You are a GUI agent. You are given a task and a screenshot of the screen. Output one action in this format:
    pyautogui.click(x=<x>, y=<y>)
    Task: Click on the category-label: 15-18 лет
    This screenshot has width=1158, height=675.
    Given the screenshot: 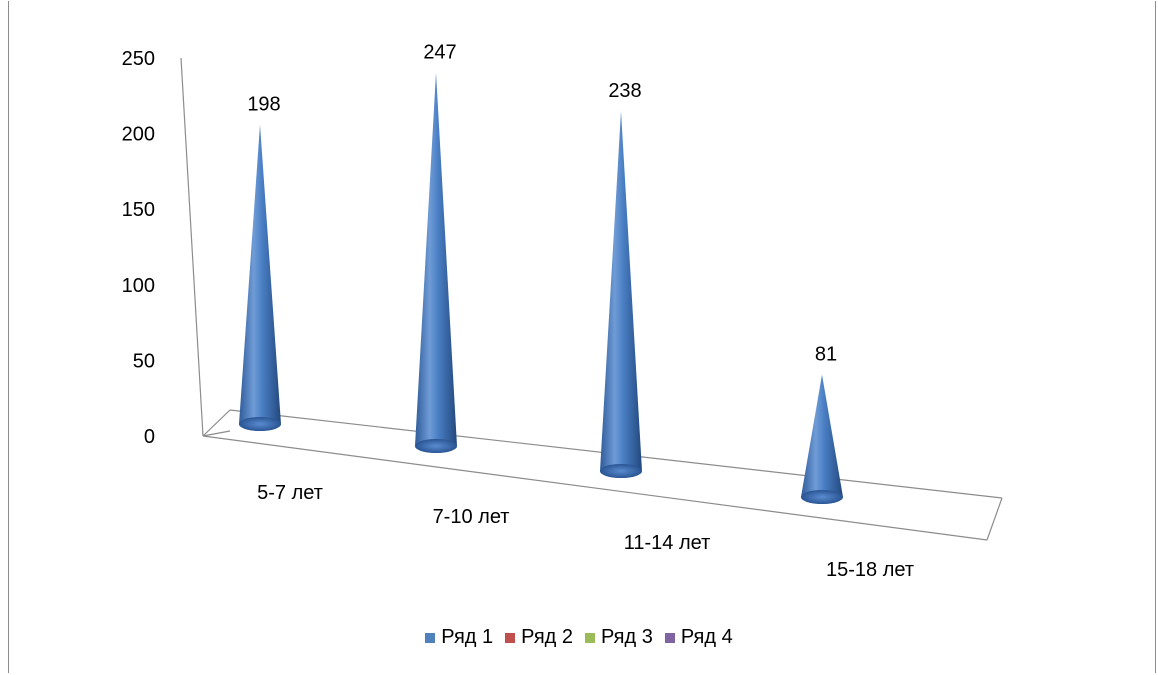 What is the action you would take?
    pyautogui.click(x=870, y=570)
    